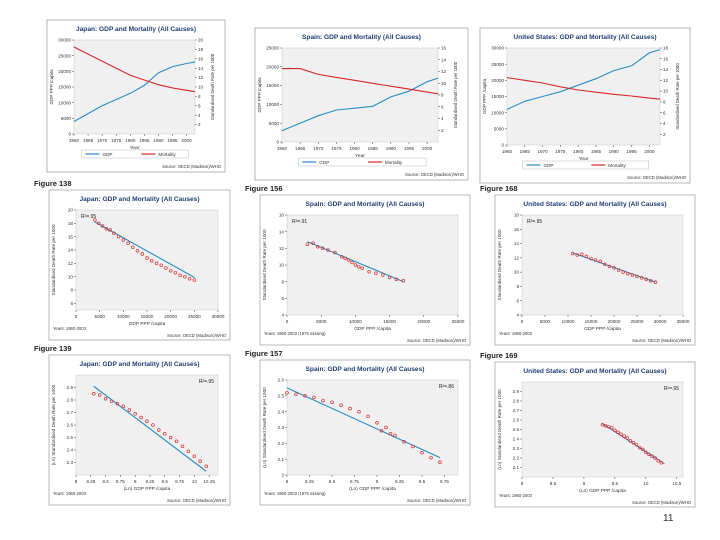  I want to click on y2-tick-label: 4, so click(442, 118).